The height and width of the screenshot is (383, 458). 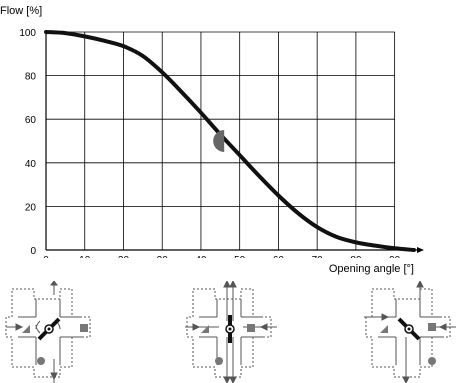 I want to click on half-disc-marker, so click(x=219, y=141).